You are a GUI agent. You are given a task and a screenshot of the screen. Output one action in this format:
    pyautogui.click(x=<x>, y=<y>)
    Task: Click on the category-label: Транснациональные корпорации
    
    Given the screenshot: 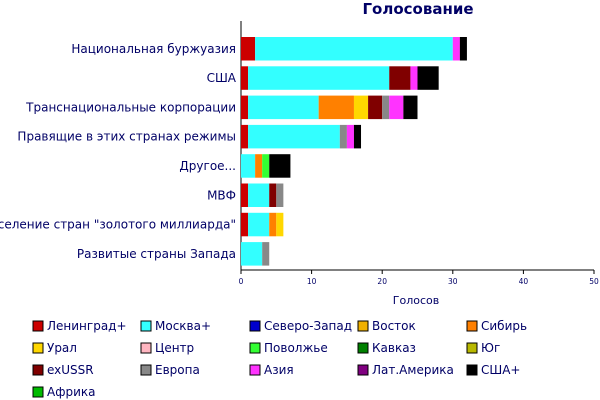 What is the action you would take?
    pyautogui.click(x=130, y=107)
    